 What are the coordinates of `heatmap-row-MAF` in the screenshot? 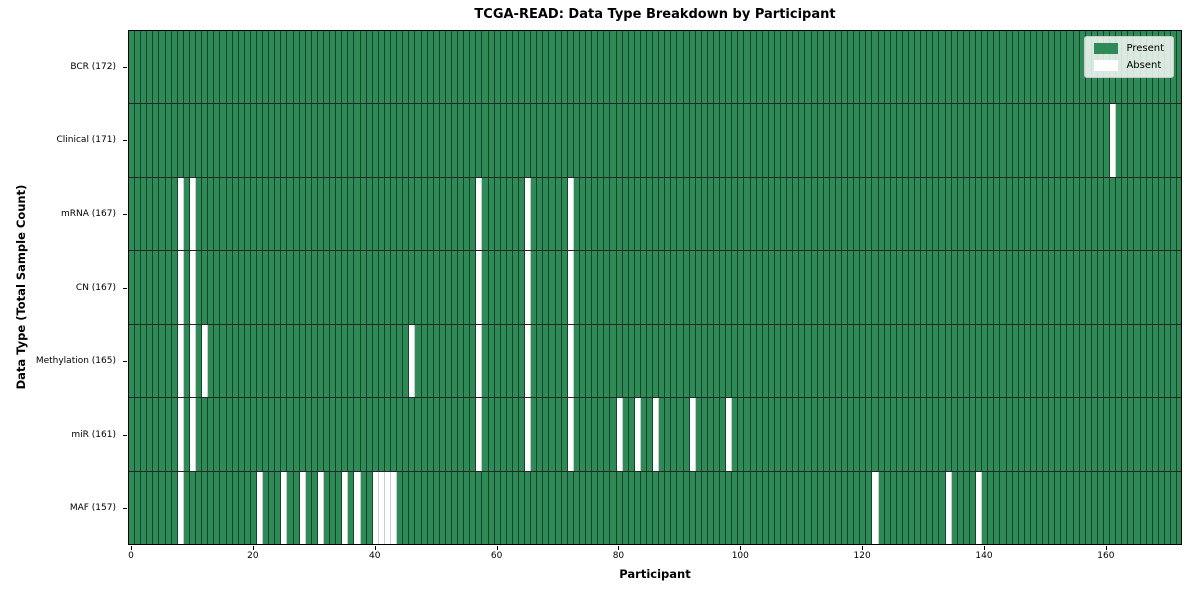 It's located at (655, 507).